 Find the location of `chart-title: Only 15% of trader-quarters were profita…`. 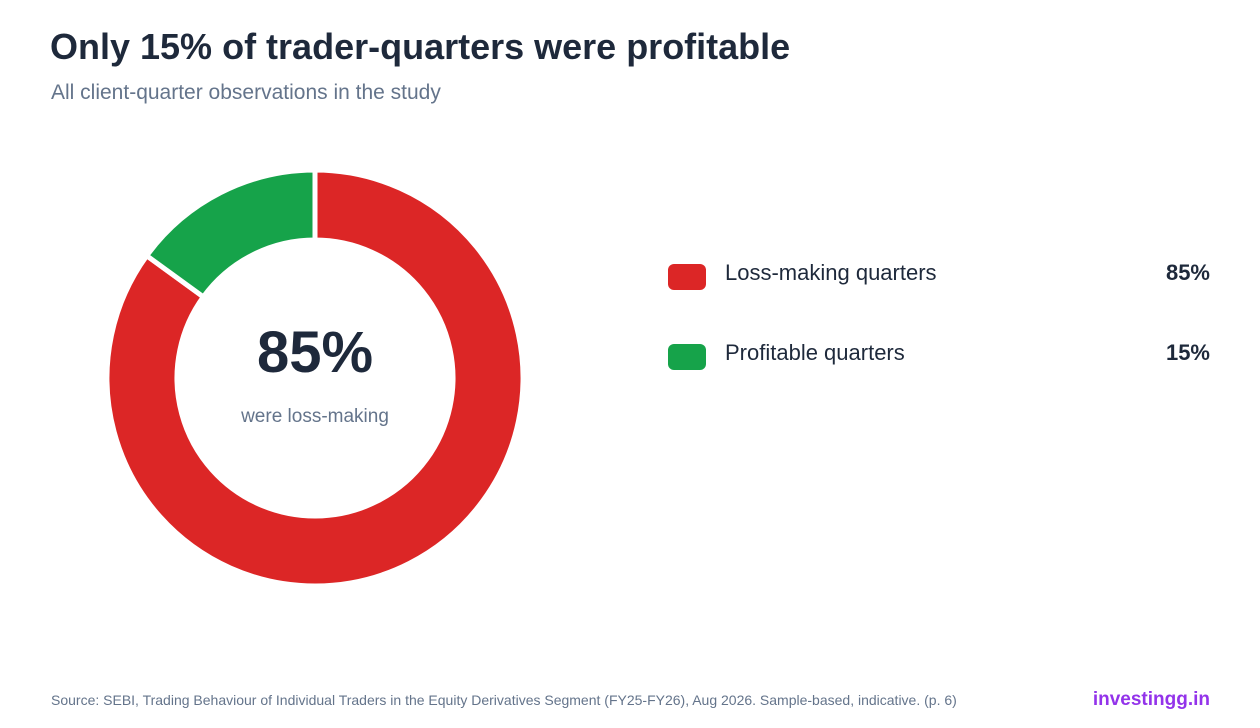

chart-title: Only 15% of trader-quarters were profita… is located at coordinates (420, 46).